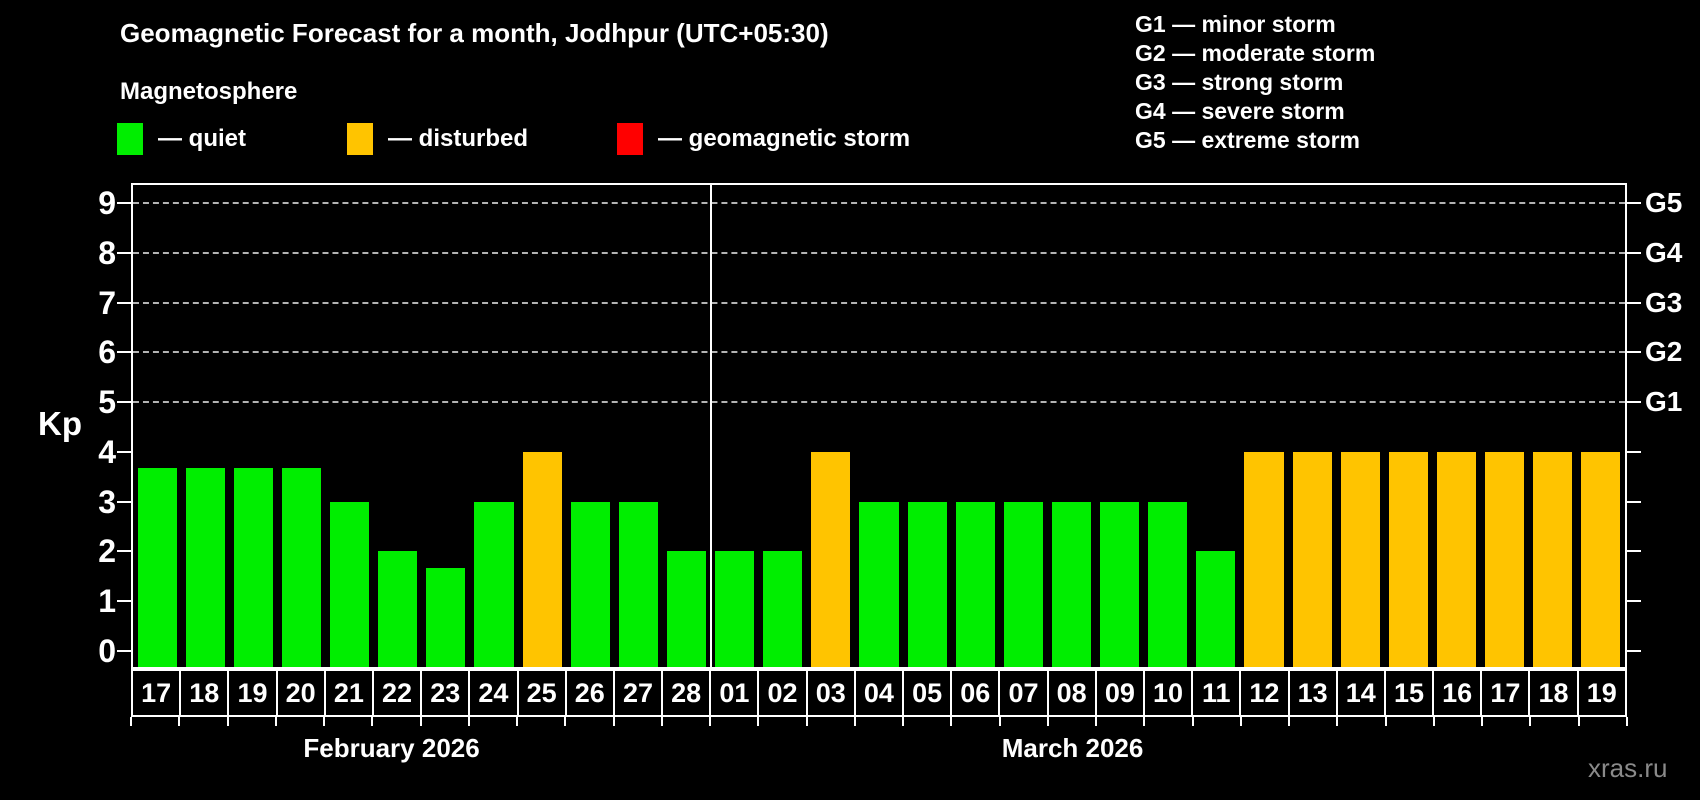  Describe the element at coordinates (494, 693) in the screenshot. I see `day-label-february-24: 24` at that location.